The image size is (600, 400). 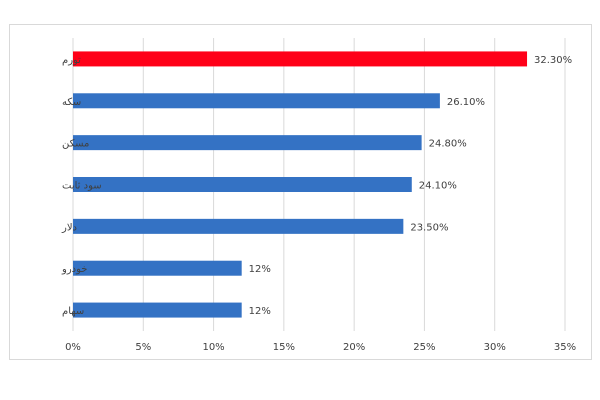 I want to click on x-tick-label-0: 0%, so click(x=73, y=347).